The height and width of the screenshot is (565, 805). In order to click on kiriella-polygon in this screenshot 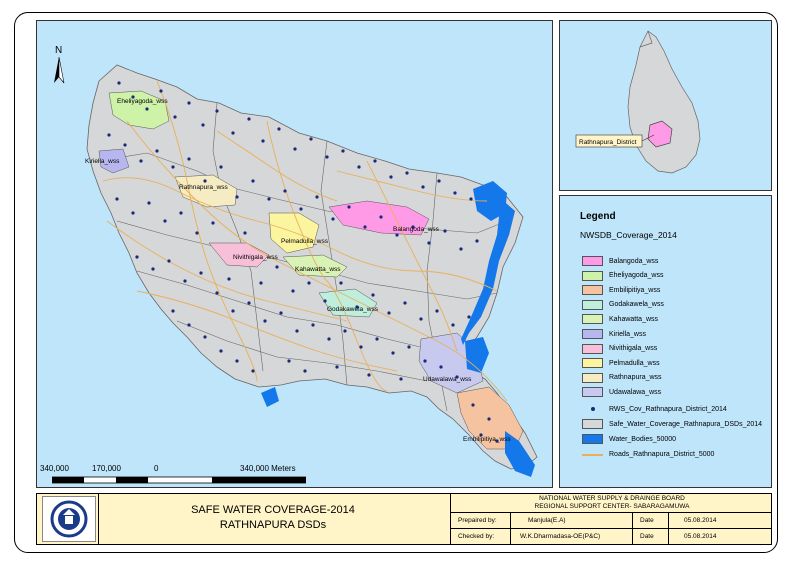, I will do `click(114, 161)`.